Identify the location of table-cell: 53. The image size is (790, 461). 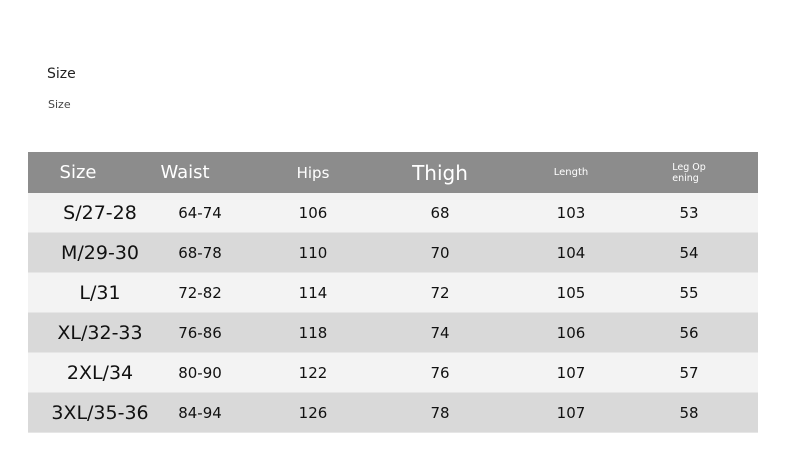
(689, 212).